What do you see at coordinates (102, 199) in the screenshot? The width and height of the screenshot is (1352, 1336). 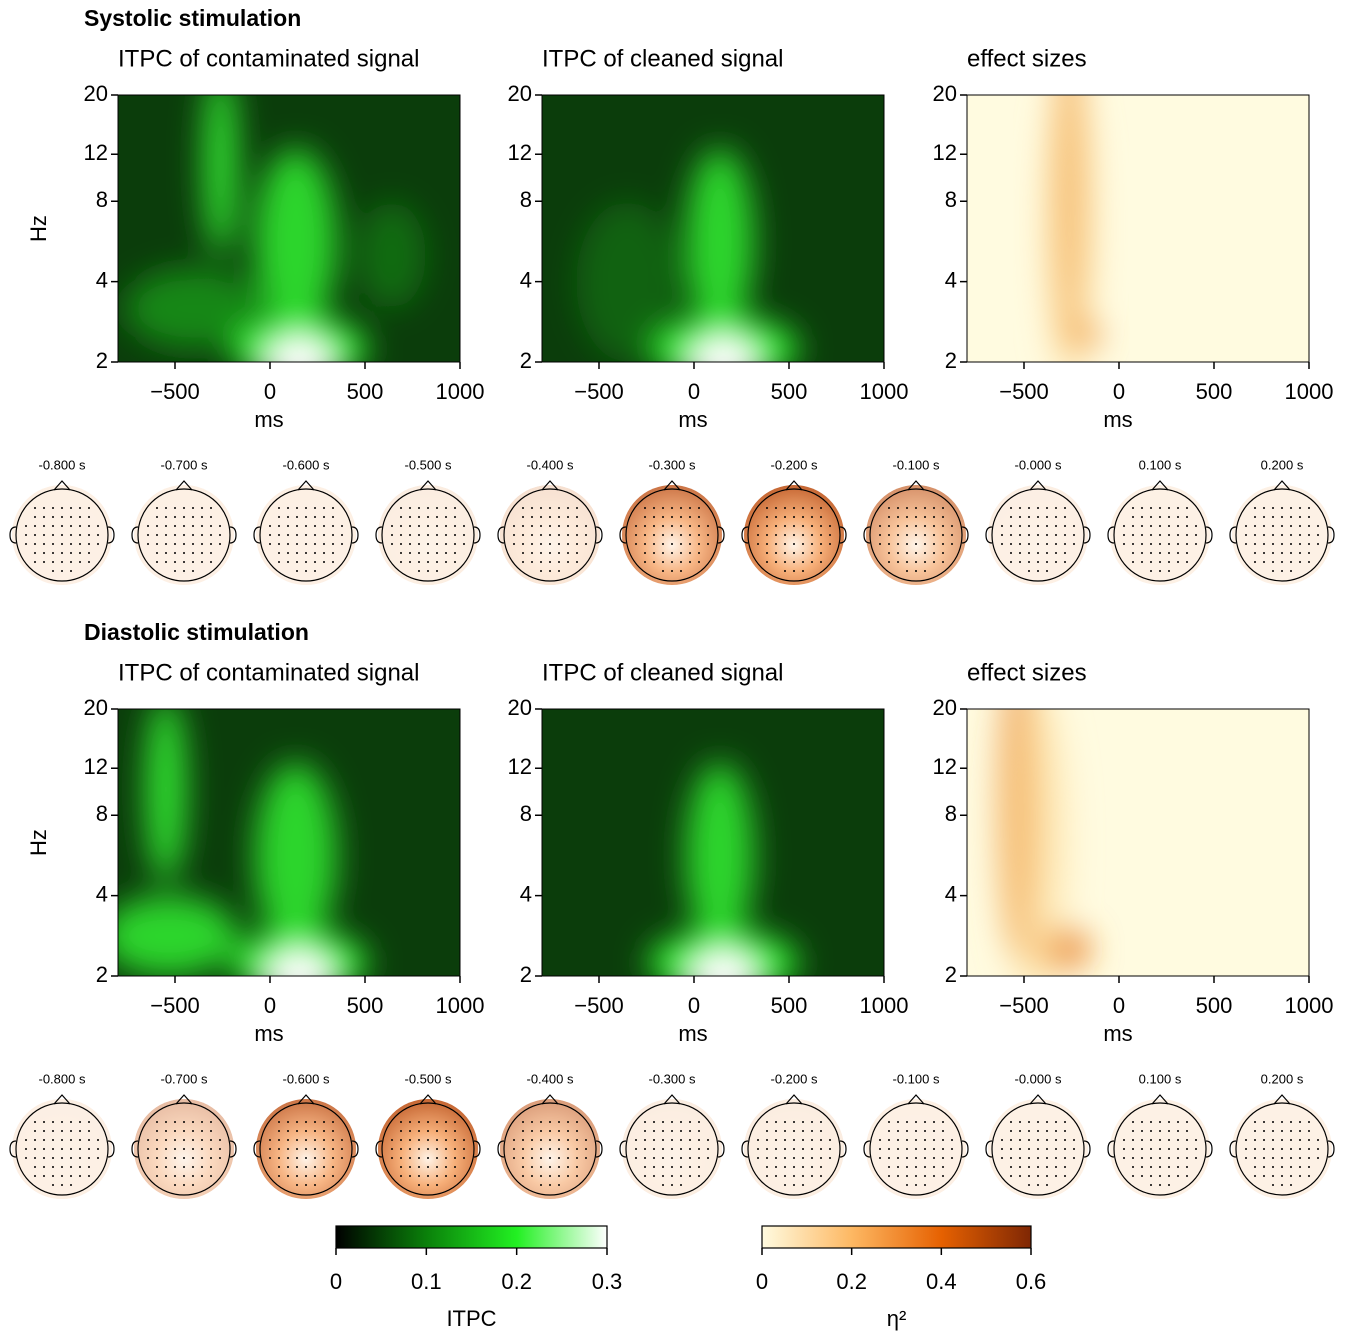 I see `y-tick-label: 8` at bounding box center [102, 199].